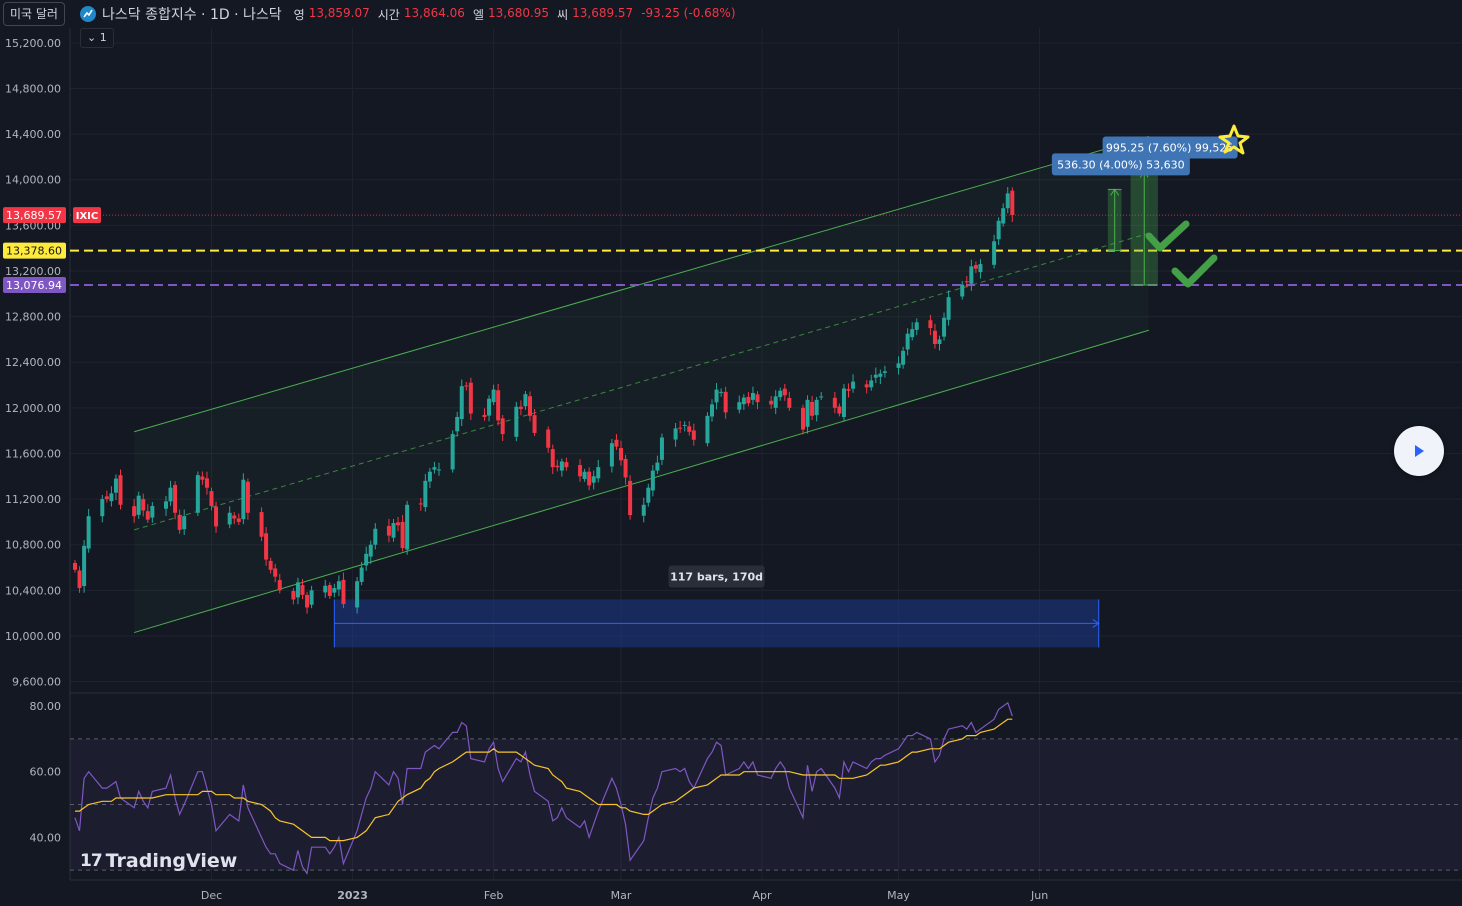  I want to click on currency-button: 미국 달러, so click(34, 14).